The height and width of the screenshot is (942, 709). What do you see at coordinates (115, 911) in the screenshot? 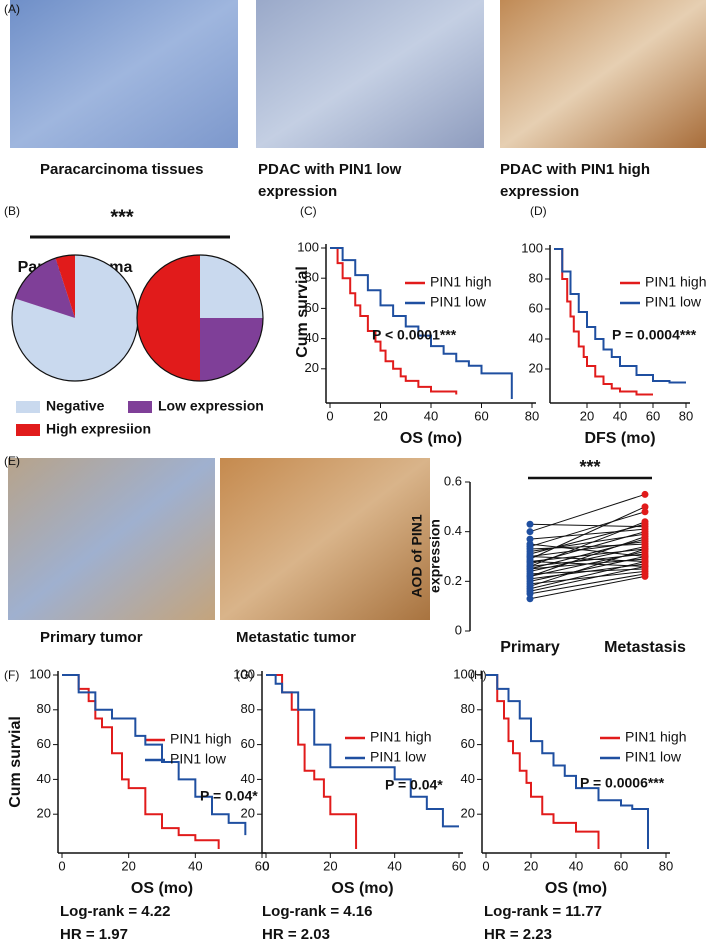
I see `annotation: Log-rank = 4.22` at bounding box center [115, 911].